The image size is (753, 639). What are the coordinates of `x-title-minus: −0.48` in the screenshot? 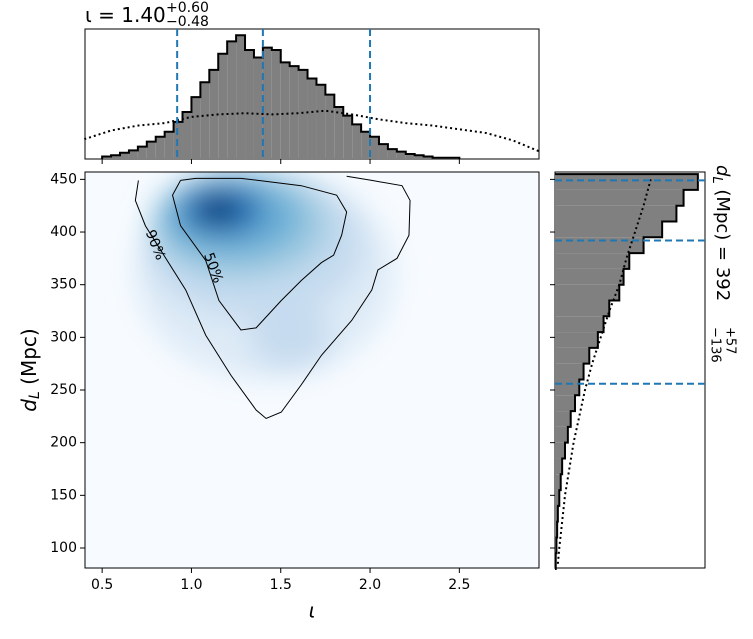 It's located at (187, 22).